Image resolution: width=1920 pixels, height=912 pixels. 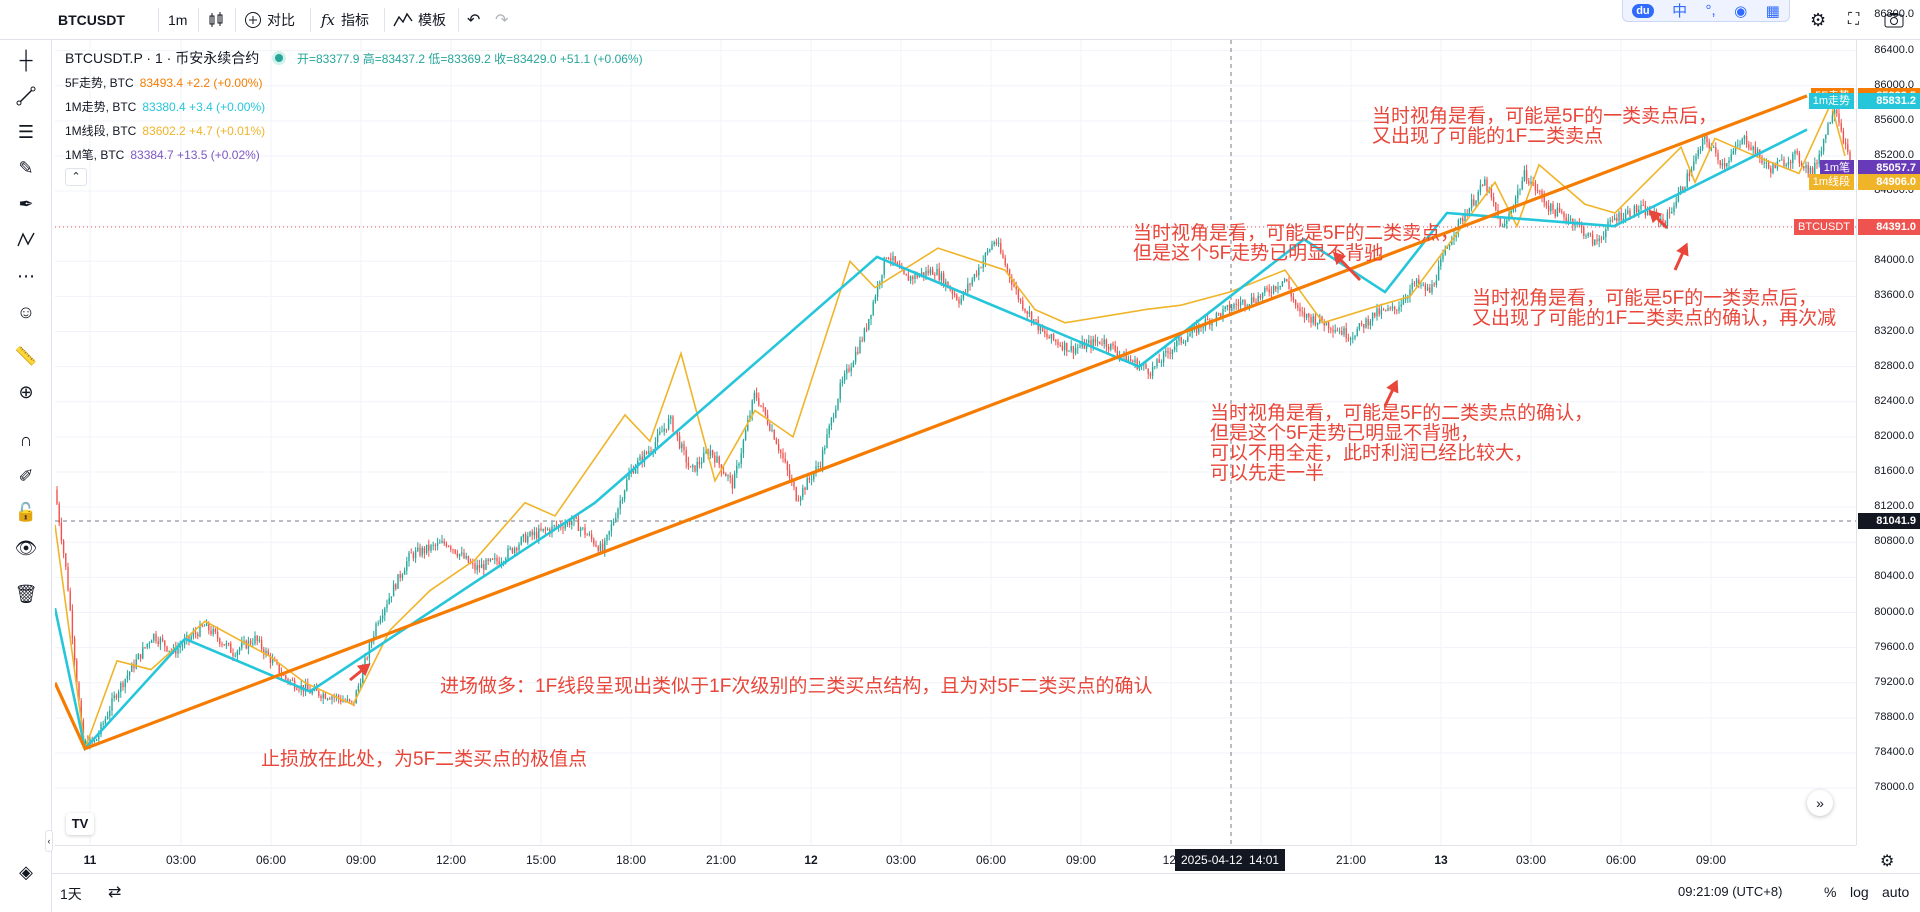 I want to click on pen-tool: ✒, so click(x=26, y=204).